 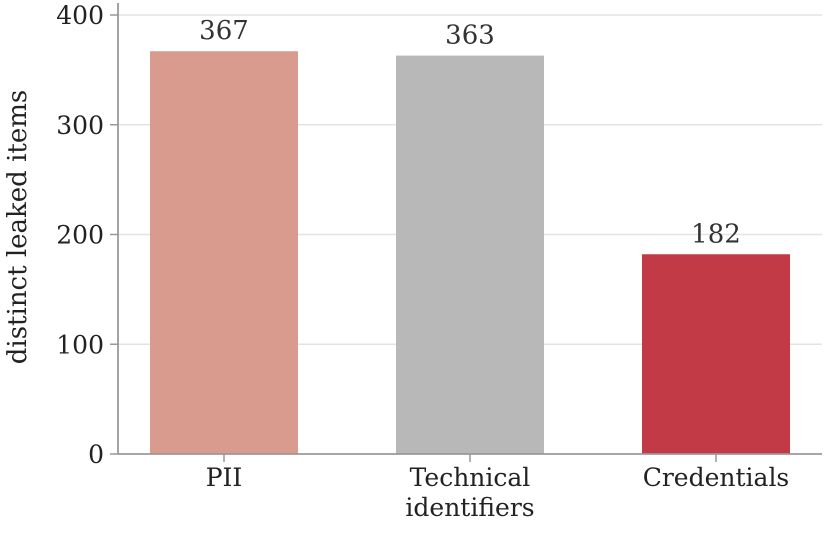 I want to click on x-tick-label: Credentials, so click(x=716, y=477).